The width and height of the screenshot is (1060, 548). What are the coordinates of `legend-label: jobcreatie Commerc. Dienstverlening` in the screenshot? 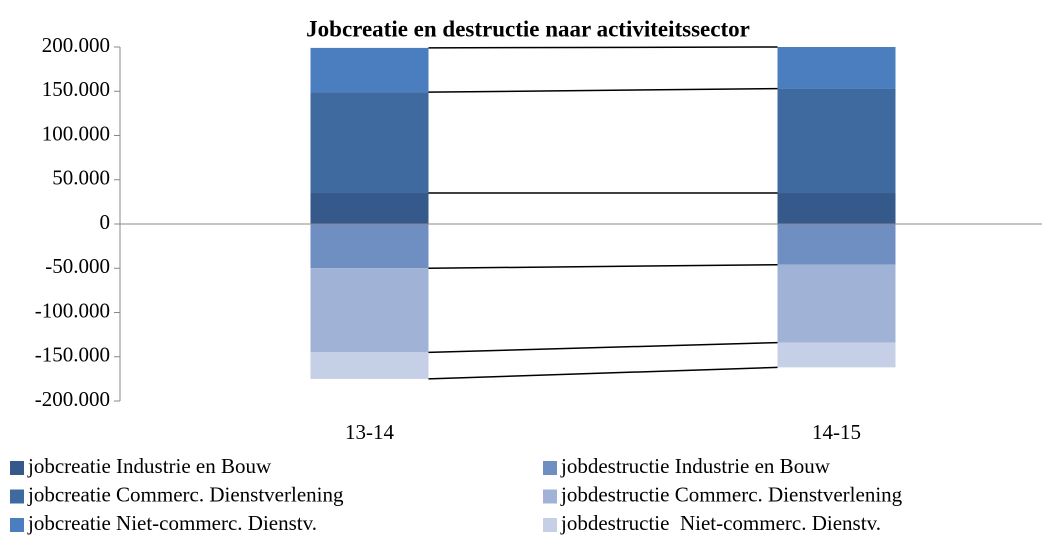 It's located at (185, 494).